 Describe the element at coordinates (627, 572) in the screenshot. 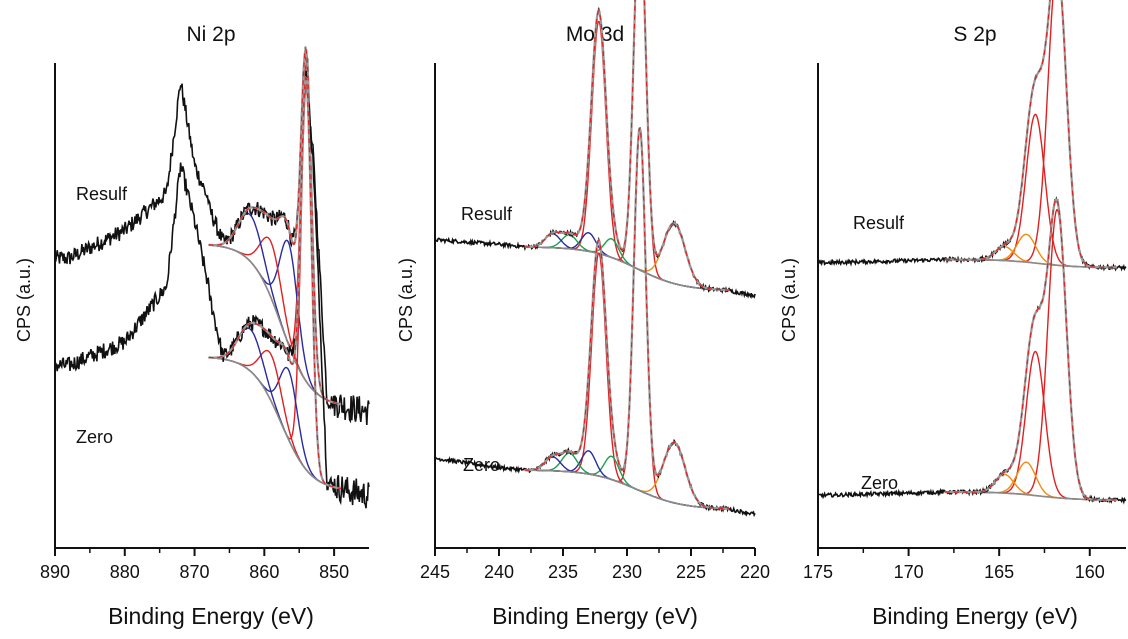

I see `x-tick-label: 230` at that location.